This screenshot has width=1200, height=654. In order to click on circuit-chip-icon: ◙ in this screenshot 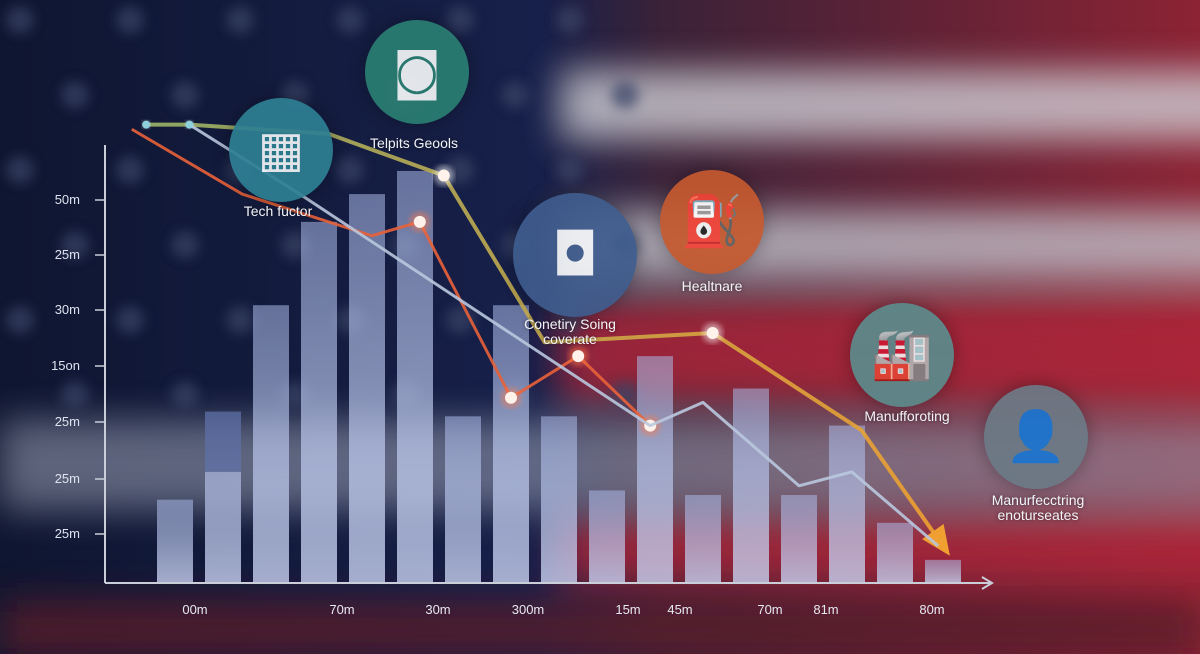, I will do `click(417, 71)`.